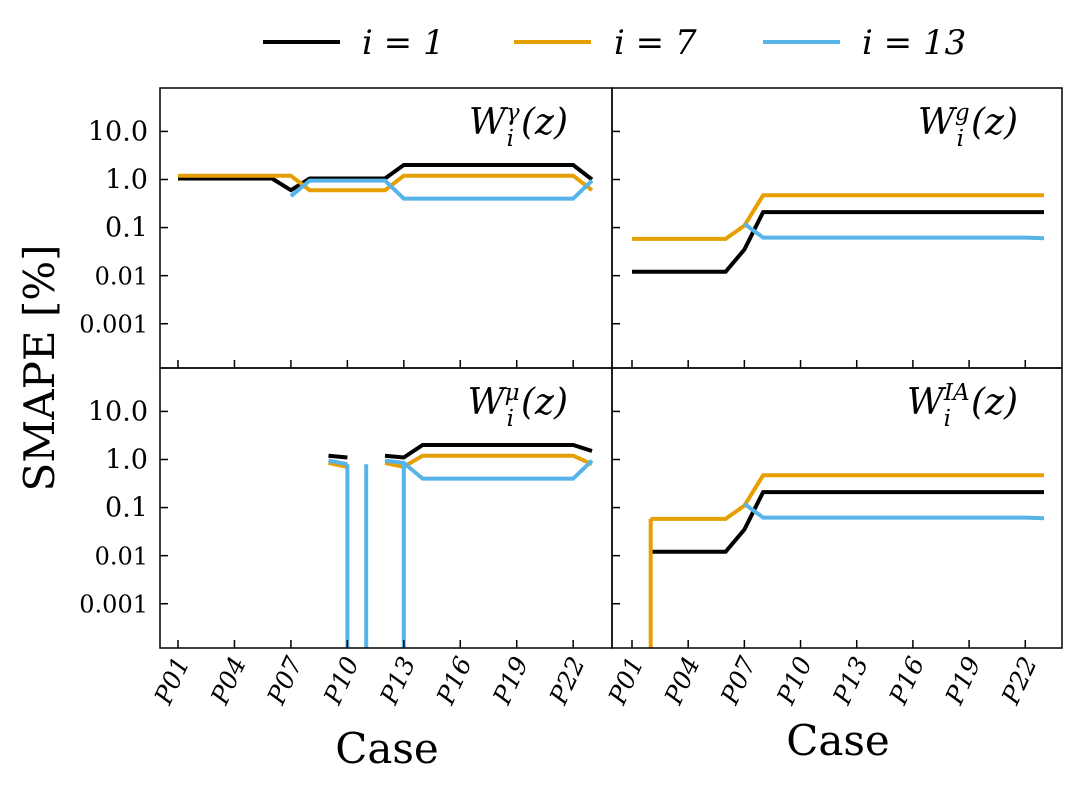 Image resolution: width=1079 pixels, height=787 pixels. What do you see at coordinates (738, 680) in the screenshot?
I see `x-tick-label-ia-2: P07` at bounding box center [738, 680].